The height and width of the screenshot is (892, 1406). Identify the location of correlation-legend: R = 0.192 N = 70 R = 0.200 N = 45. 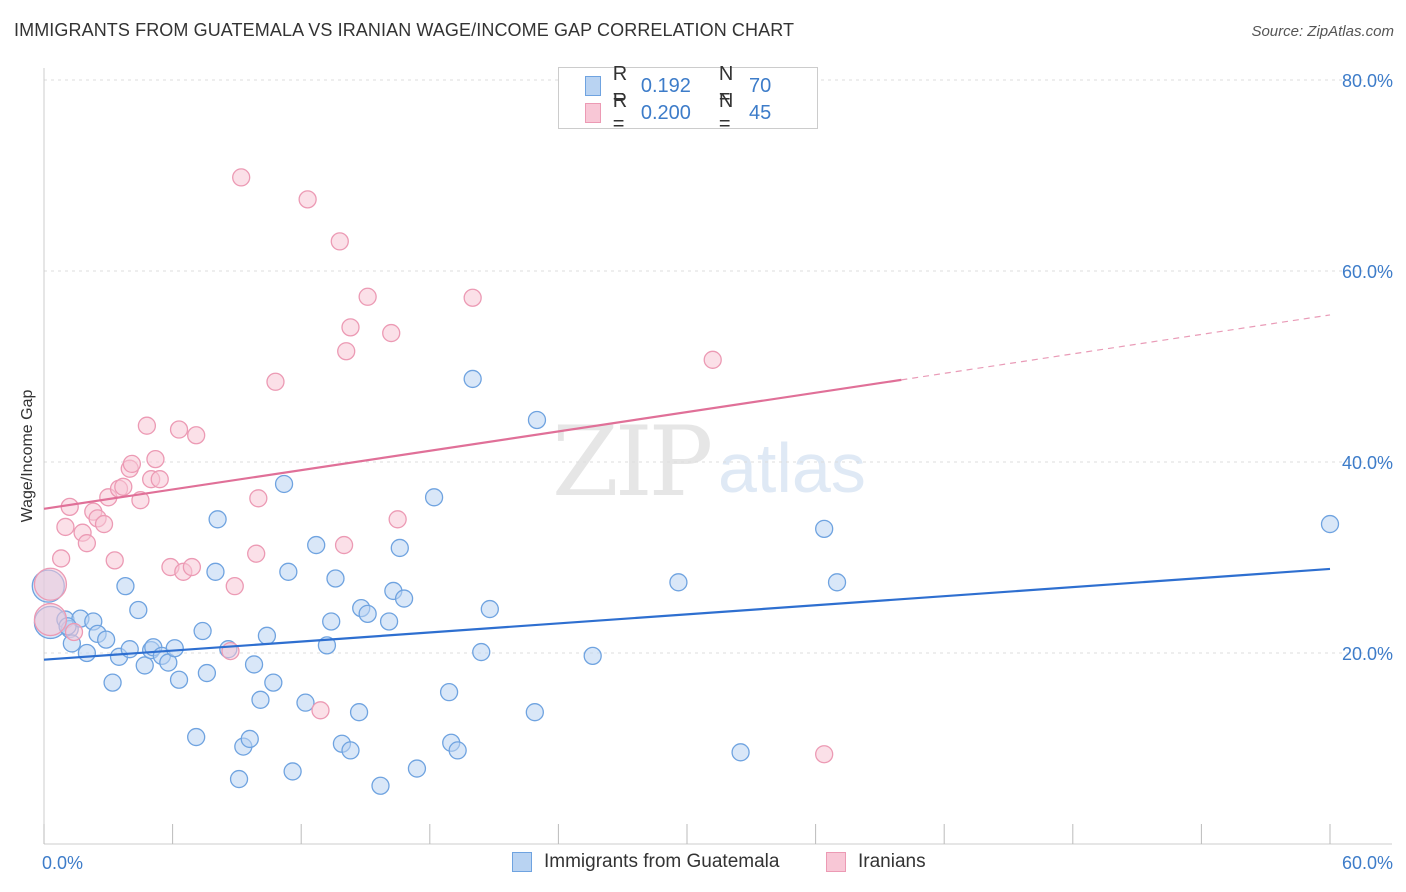
(688, 99).